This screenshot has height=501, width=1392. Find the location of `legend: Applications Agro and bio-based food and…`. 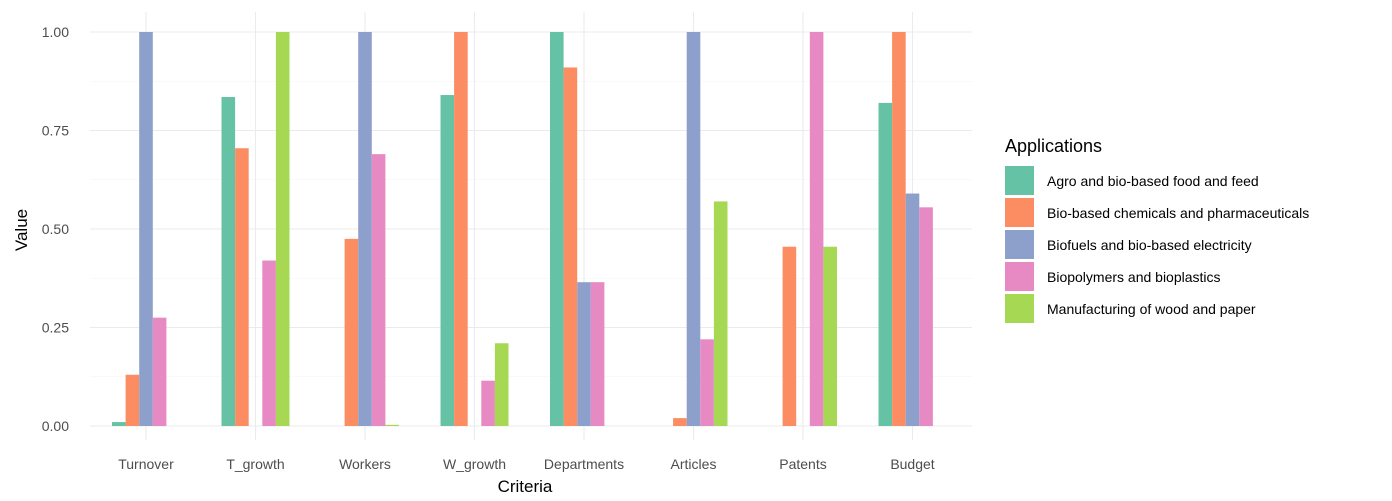

legend: Applications Agro and bio-based food and… is located at coordinates (1157, 229).